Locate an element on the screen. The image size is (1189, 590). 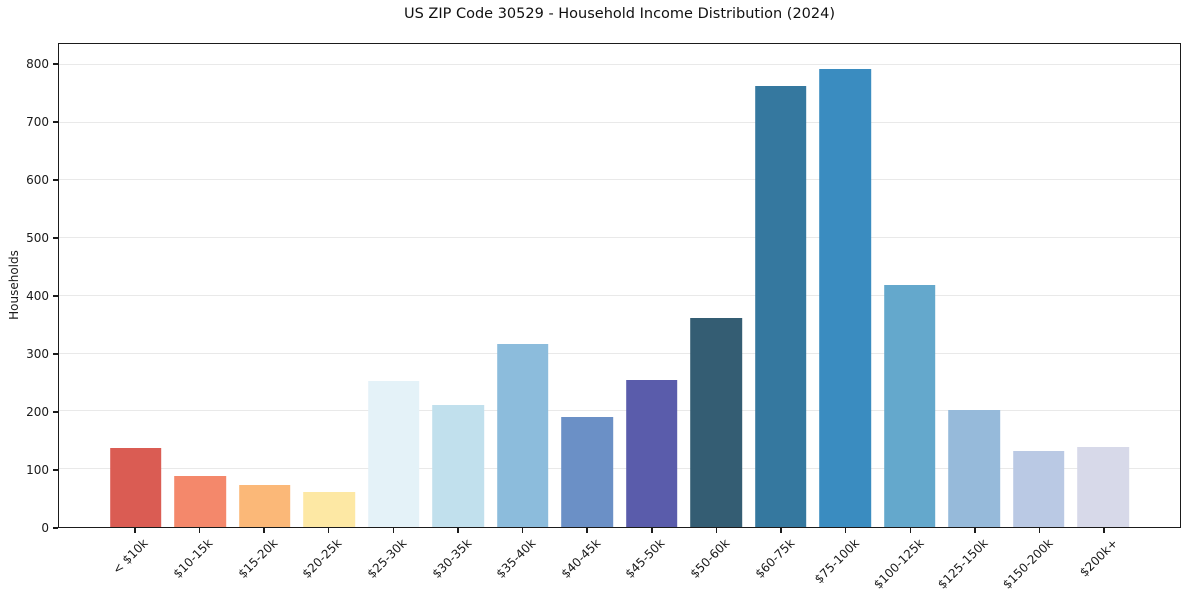
bar--30-35k is located at coordinates (458, 465).